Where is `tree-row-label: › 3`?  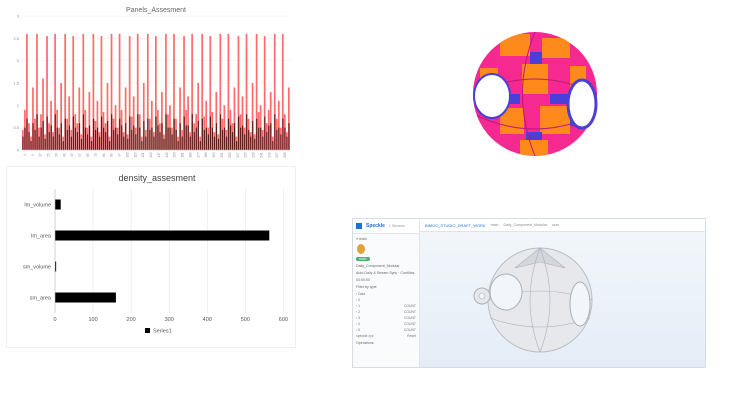
tree-row-label: › 3 is located at coordinates (358, 318).